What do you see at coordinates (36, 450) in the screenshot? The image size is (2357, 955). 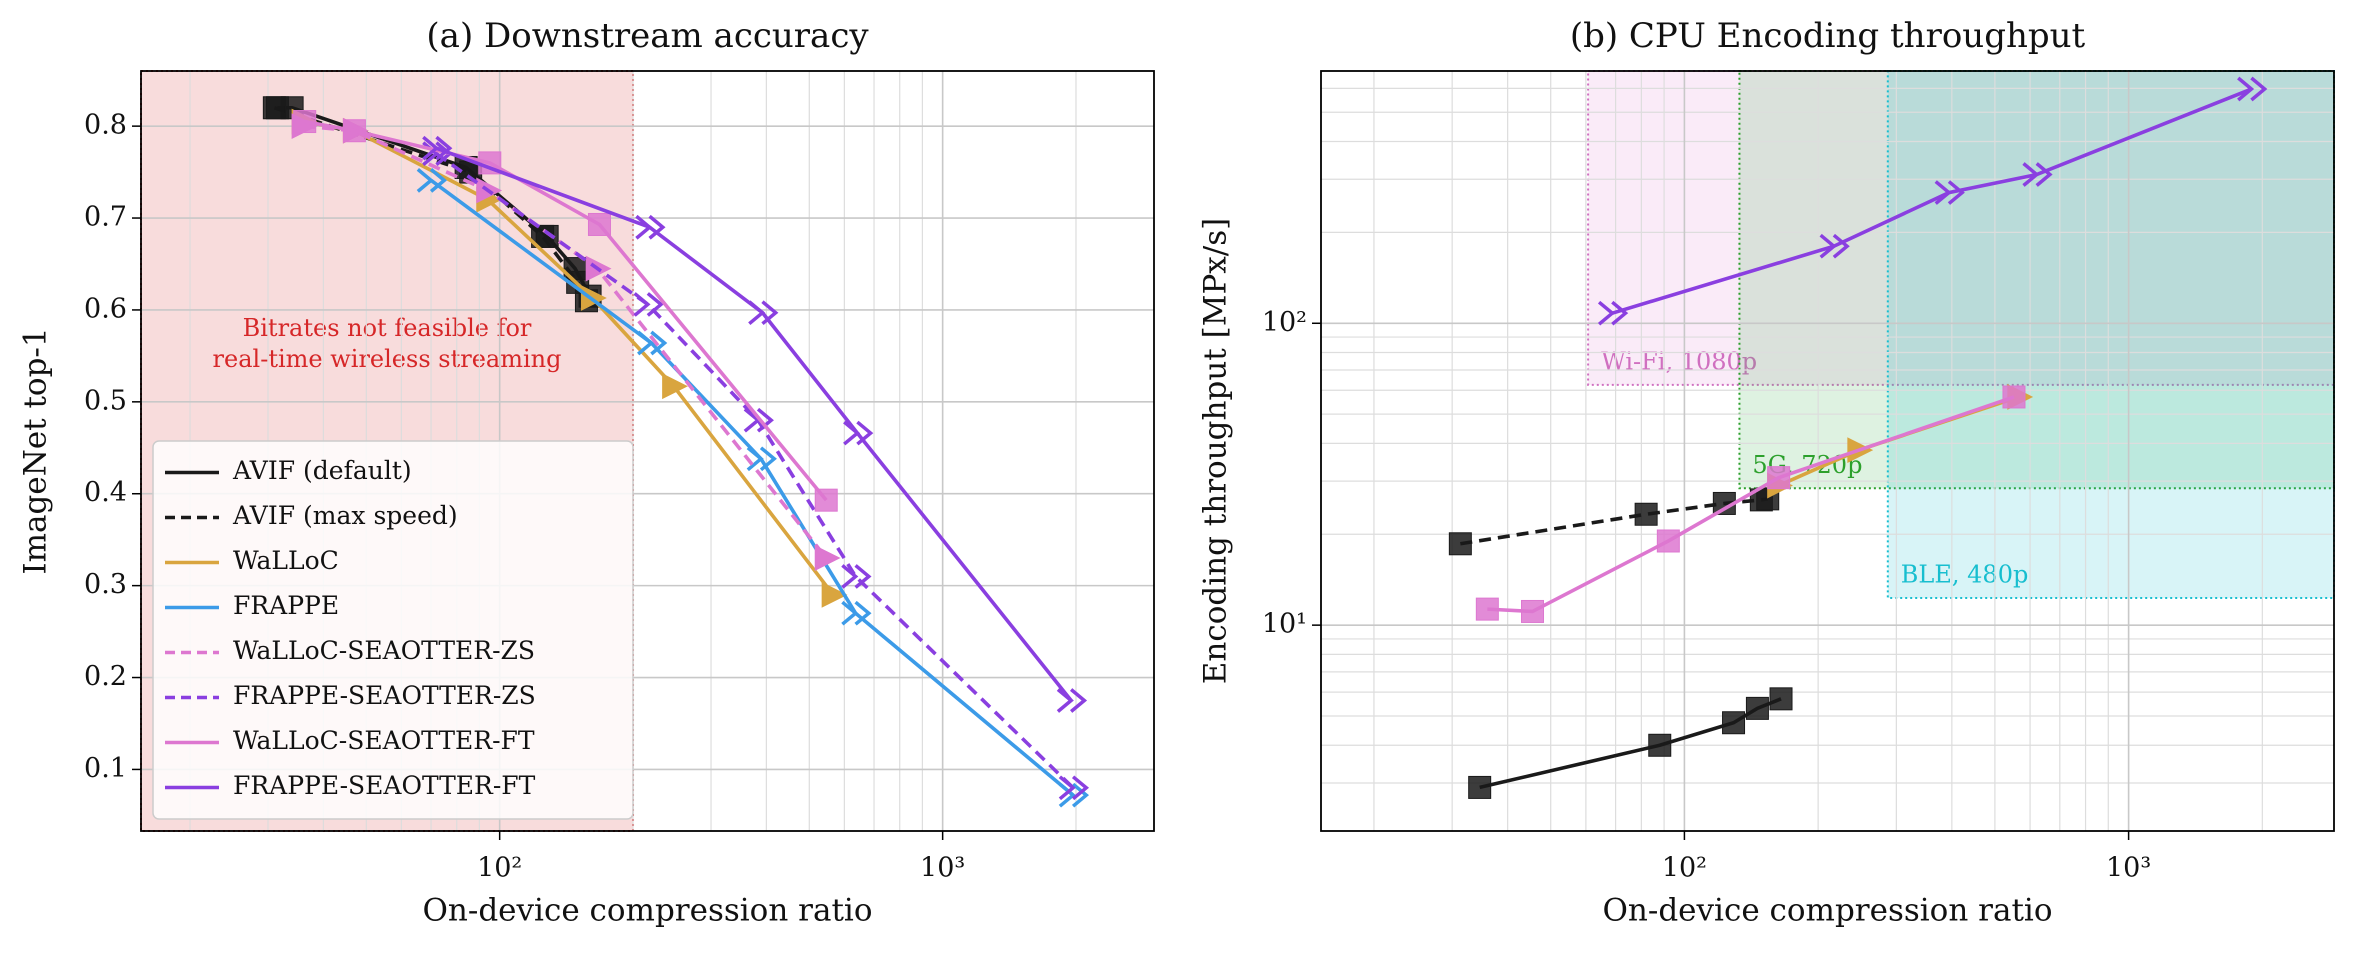 I see `y-axis-label: ImageNet top-1` at bounding box center [36, 450].